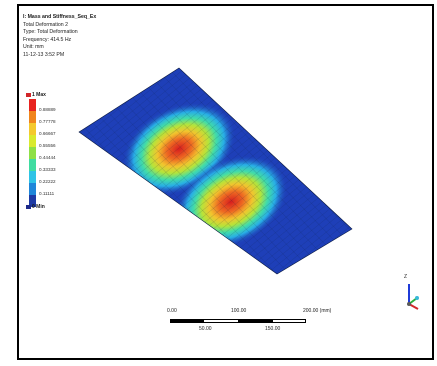 Image resolution: width=437 pixels, height=366 pixels. I want to click on legend-tick: 0.77778, so click(47, 121).